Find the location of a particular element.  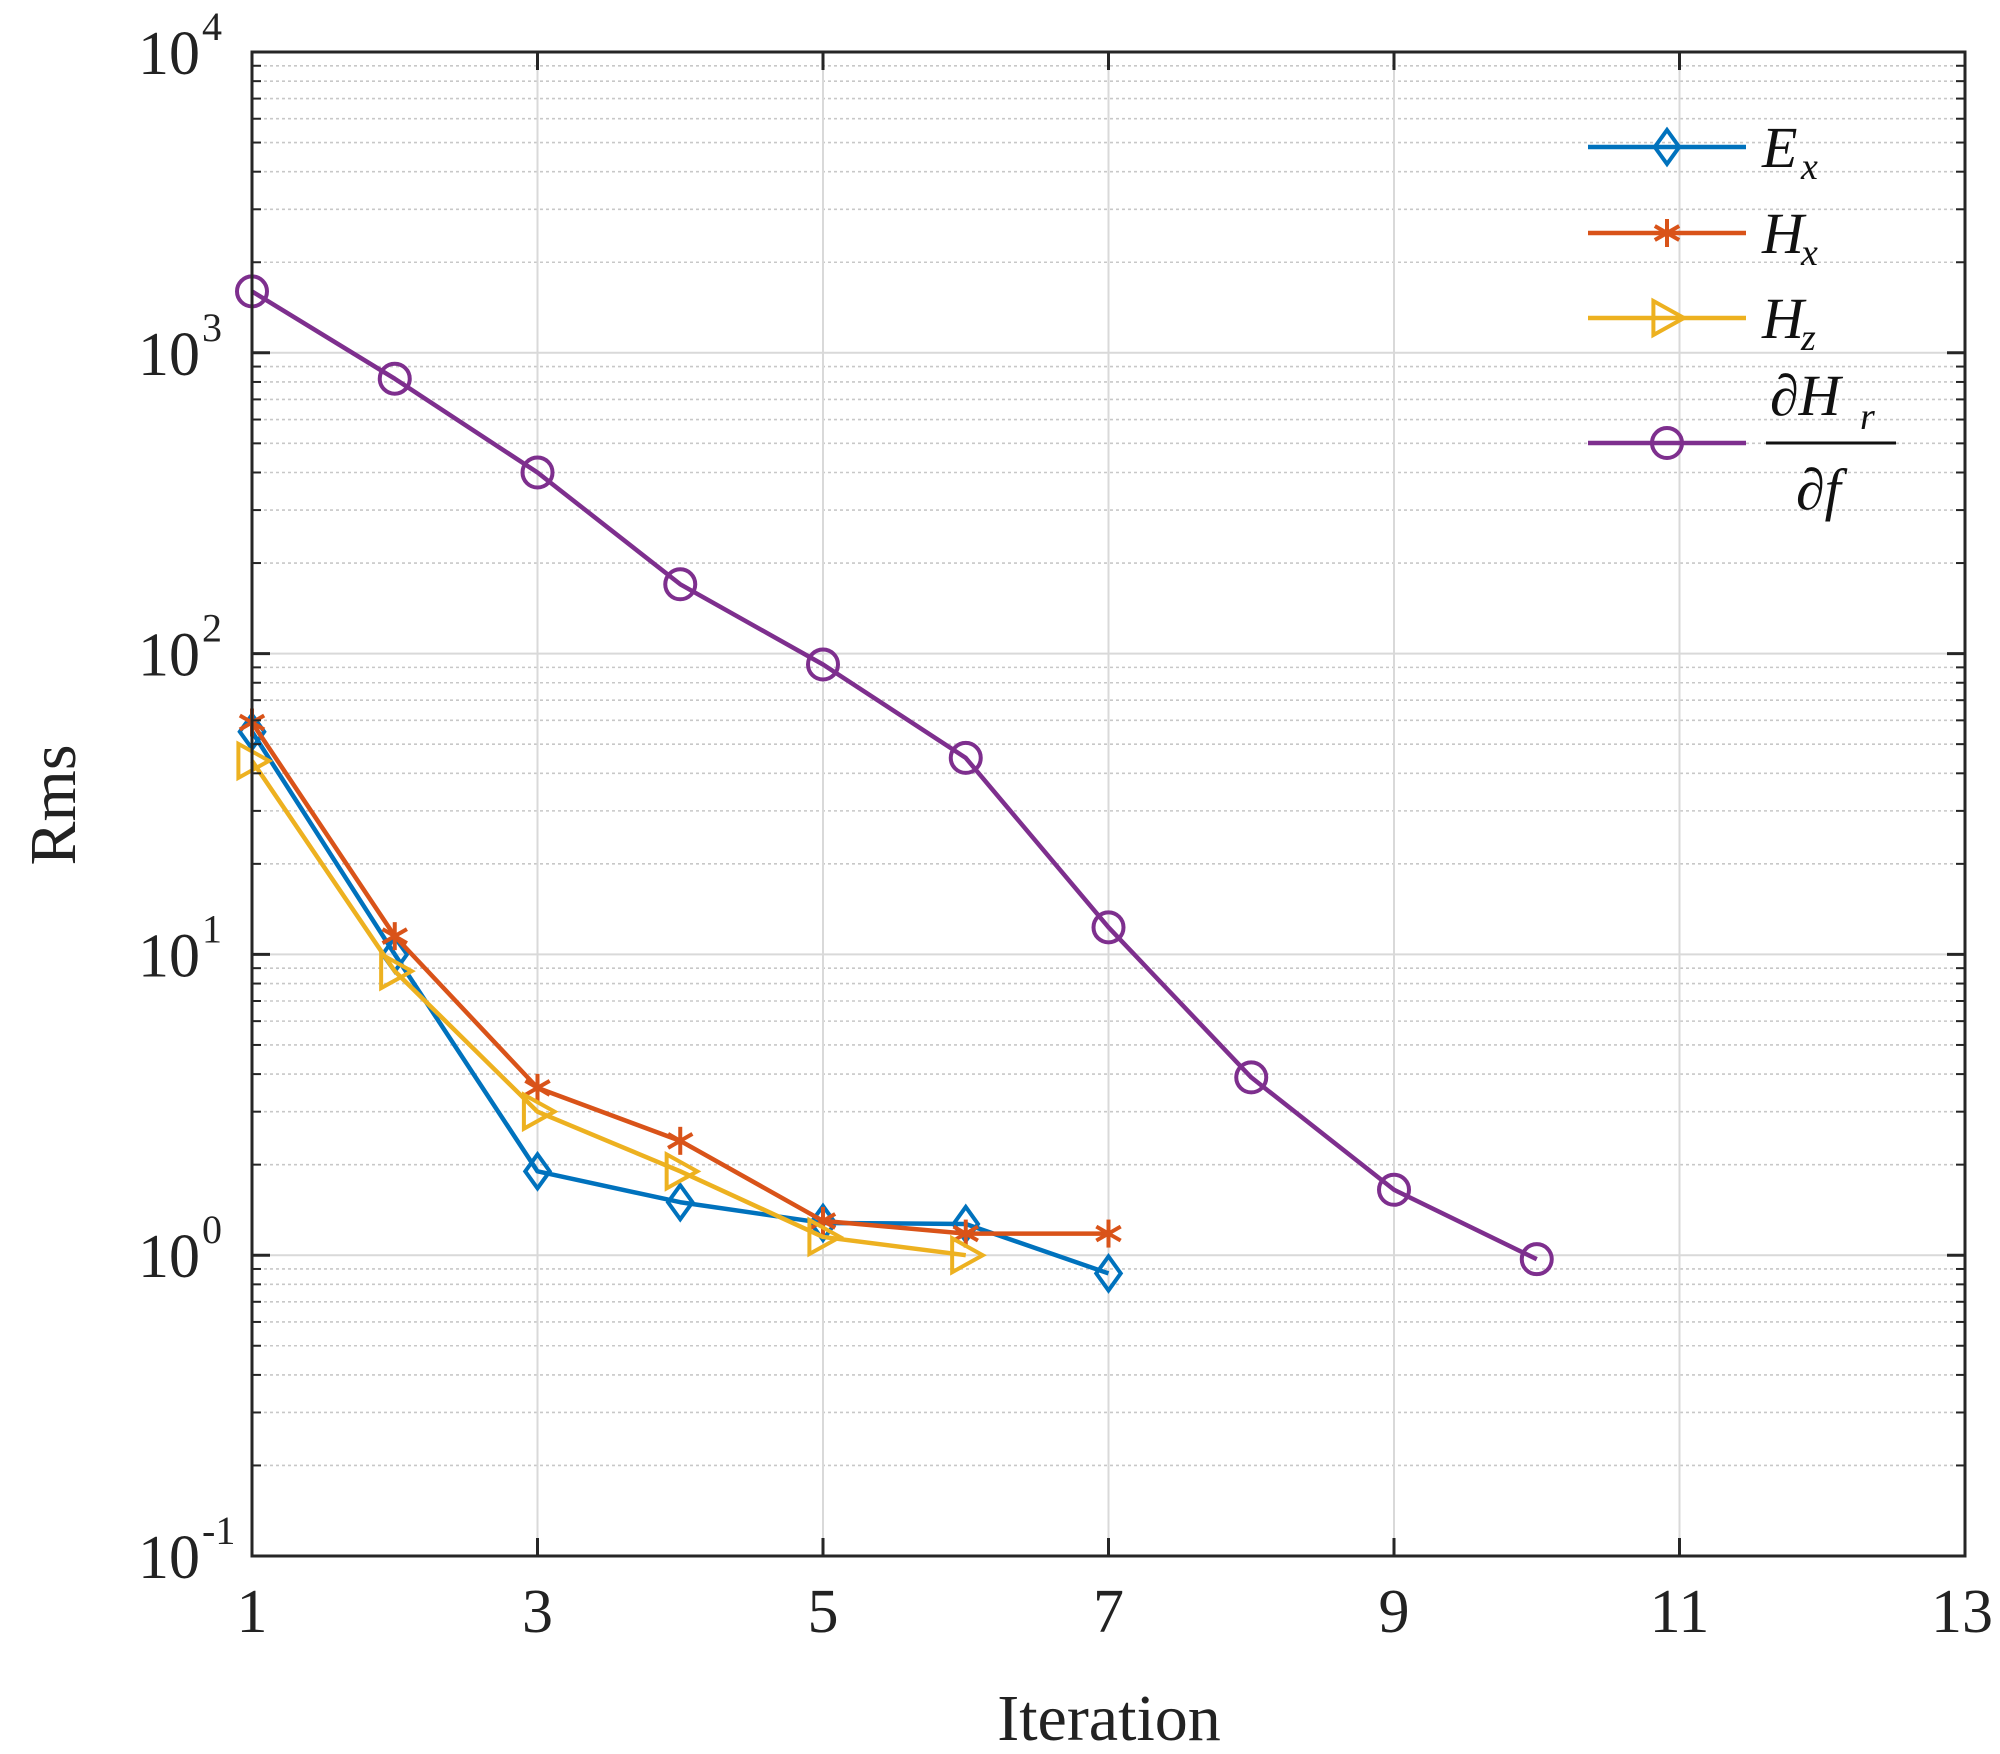

x-tick-label: 13 is located at coordinates (1962, 1612).